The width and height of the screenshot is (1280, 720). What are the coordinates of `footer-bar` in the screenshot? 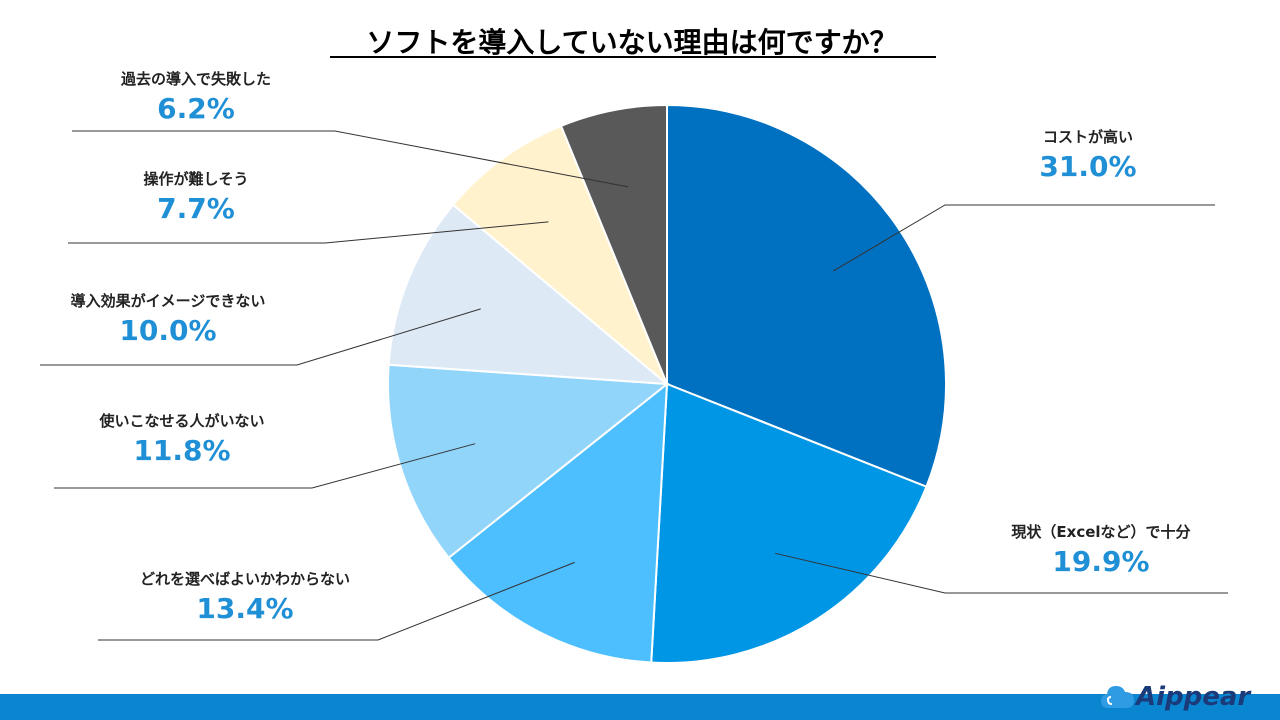 It's located at (640, 707).